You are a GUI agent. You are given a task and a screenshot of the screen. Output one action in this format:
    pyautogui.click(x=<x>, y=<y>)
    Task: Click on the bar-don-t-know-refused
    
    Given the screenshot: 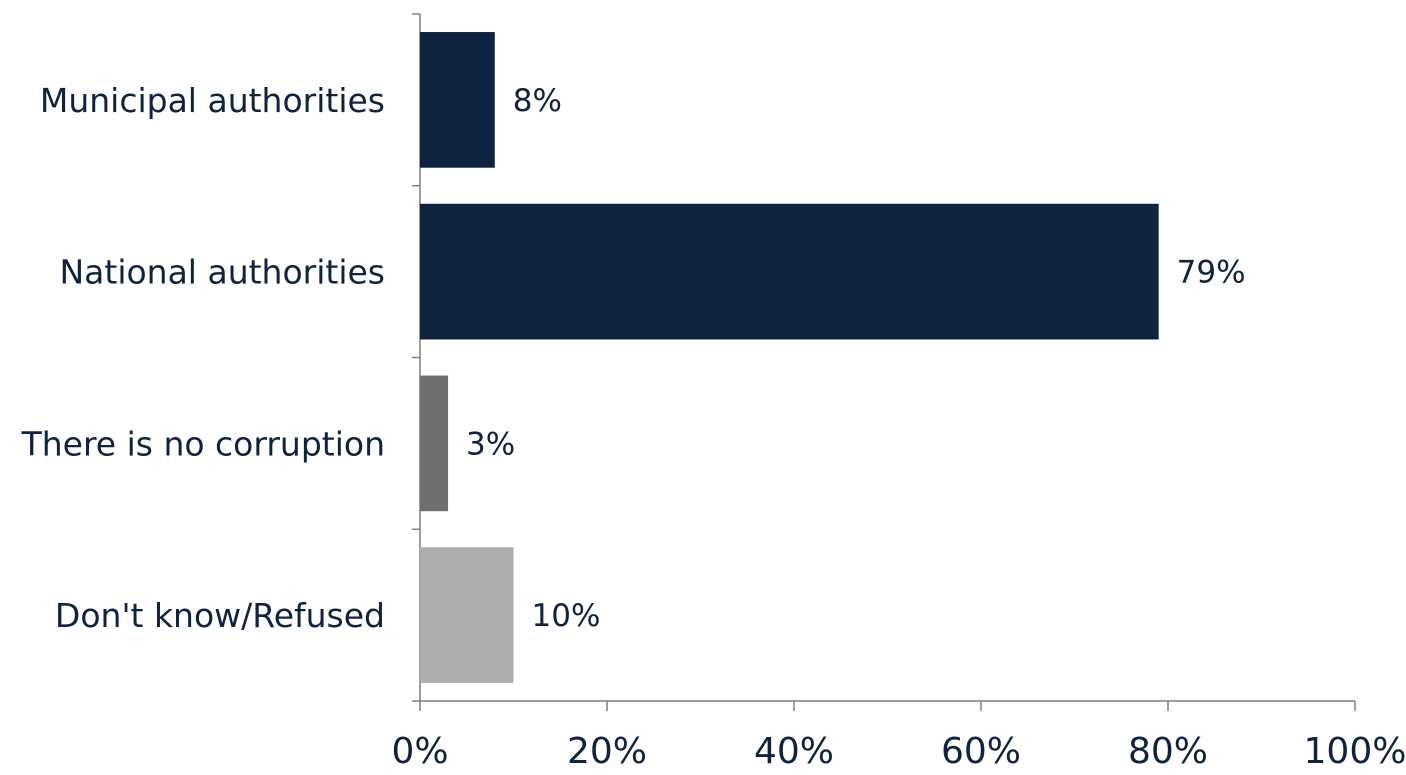 What is the action you would take?
    pyautogui.click(x=467, y=615)
    